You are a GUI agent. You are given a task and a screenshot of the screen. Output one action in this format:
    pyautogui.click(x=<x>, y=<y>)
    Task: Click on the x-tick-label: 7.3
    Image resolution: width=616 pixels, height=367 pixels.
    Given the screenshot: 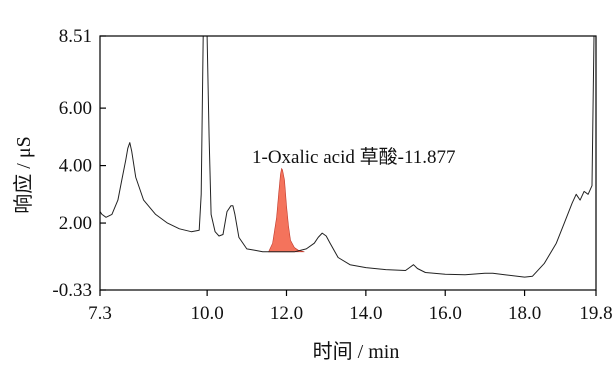 What is the action you would take?
    pyautogui.click(x=100, y=313)
    